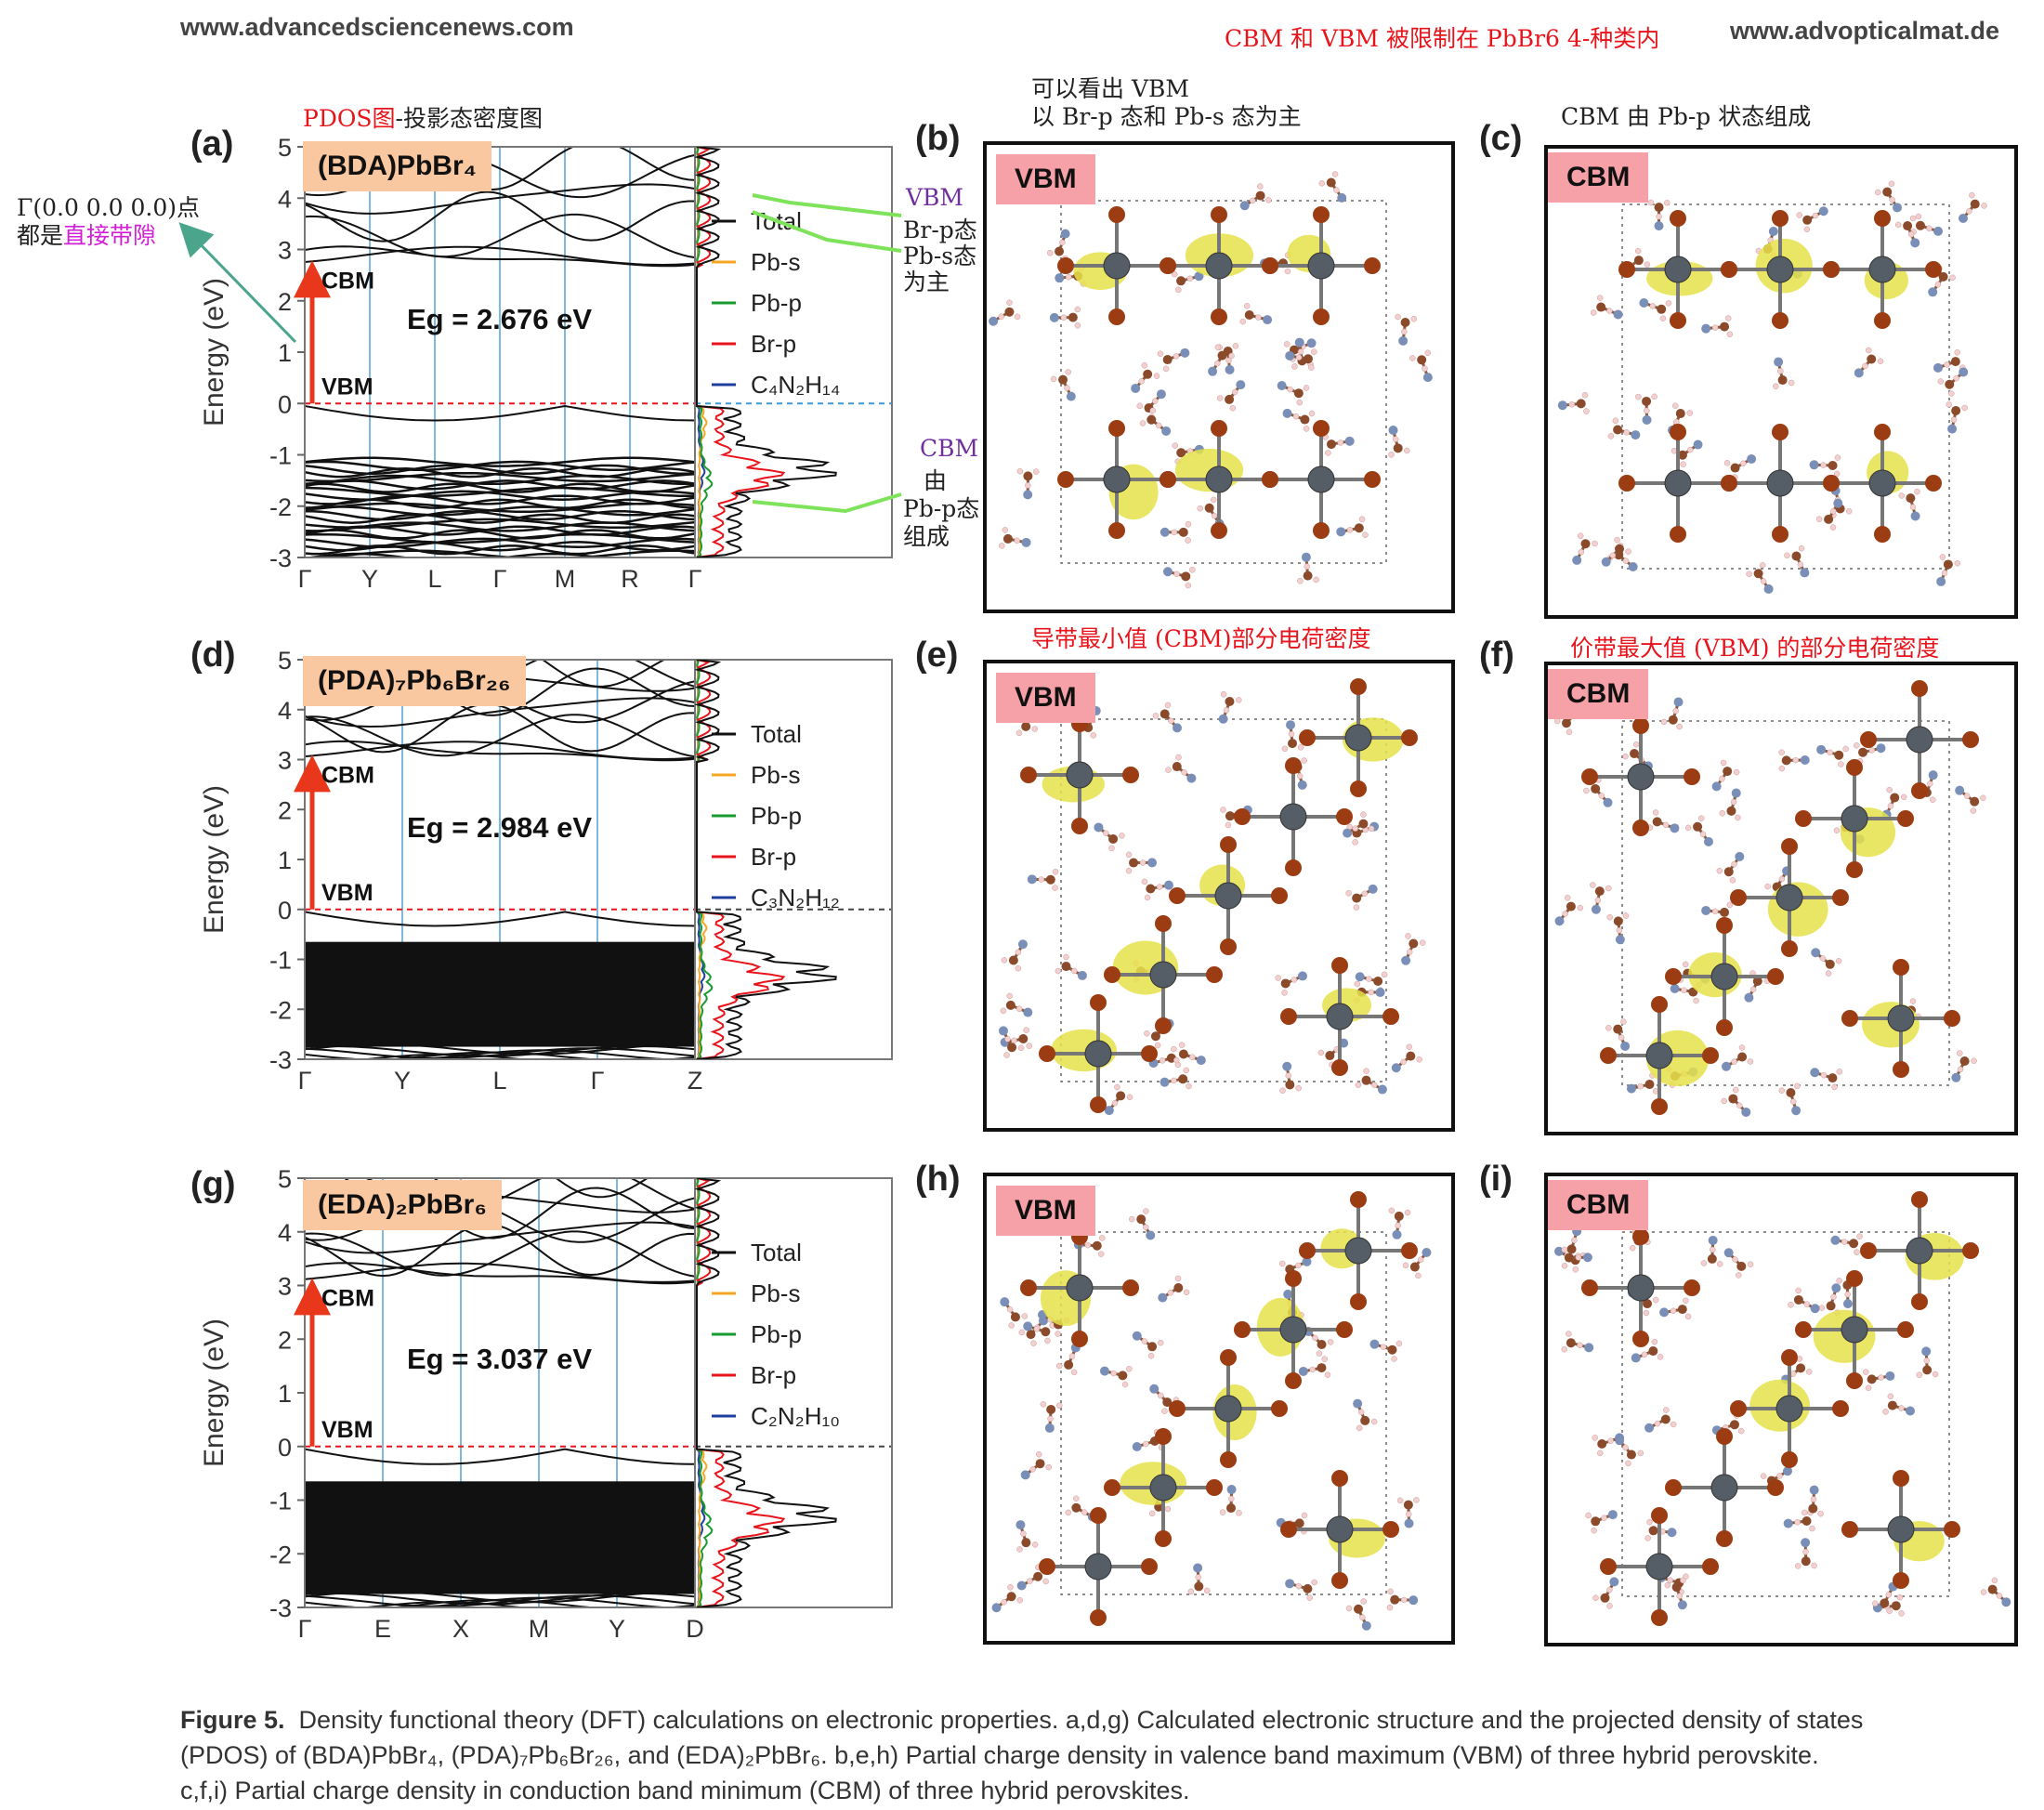  What do you see at coordinates (1224, 382) in the screenshot?
I see `unit-cell-outline` at bounding box center [1224, 382].